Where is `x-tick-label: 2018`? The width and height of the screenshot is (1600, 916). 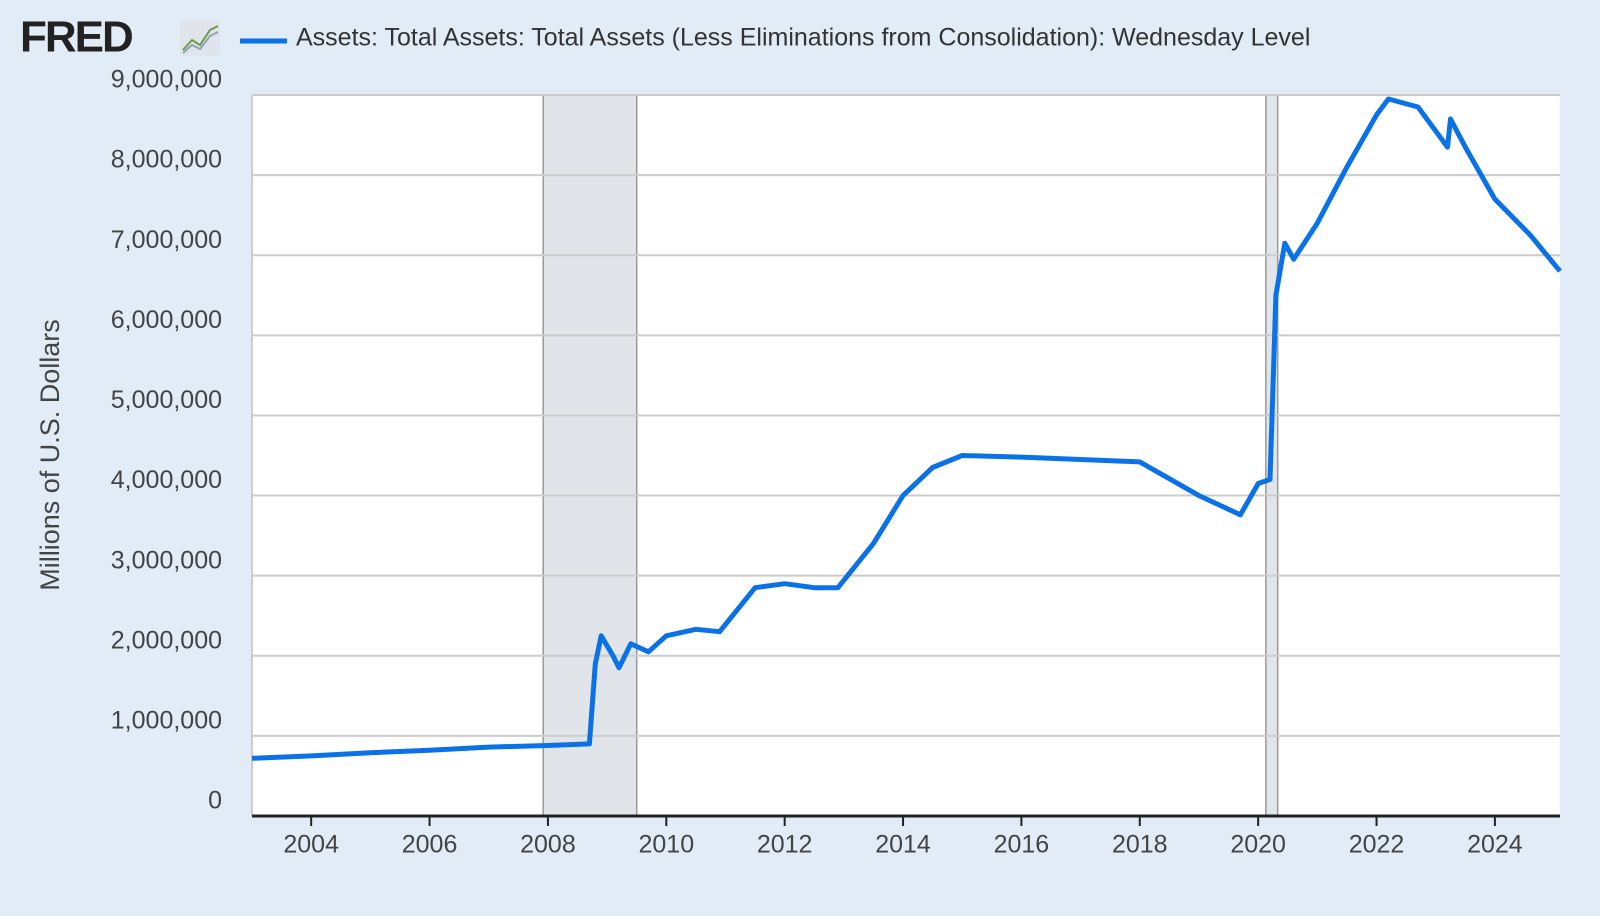 x-tick-label: 2018 is located at coordinates (1140, 845).